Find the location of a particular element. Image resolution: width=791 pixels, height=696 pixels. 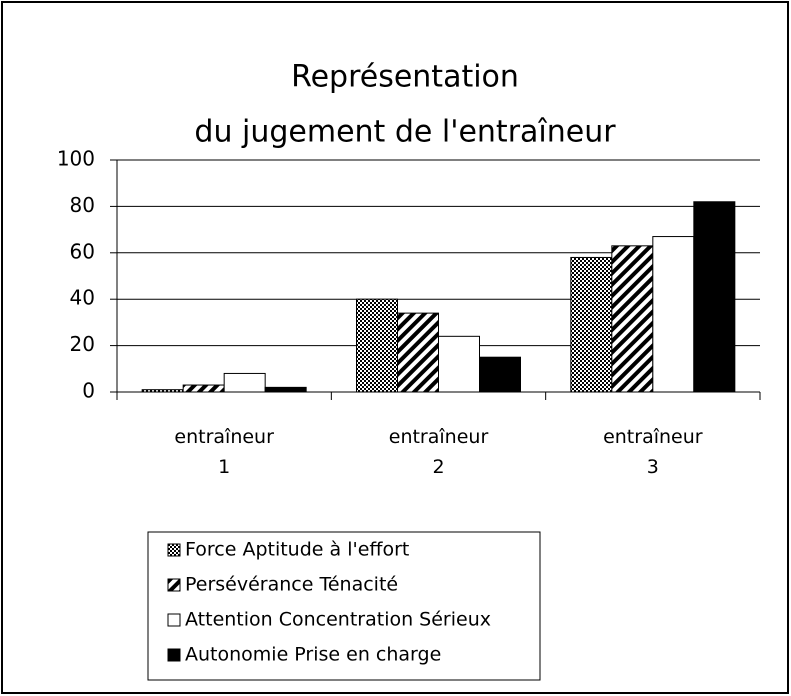

legend-label: Persévérance Ténacité is located at coordinates (291, 585).